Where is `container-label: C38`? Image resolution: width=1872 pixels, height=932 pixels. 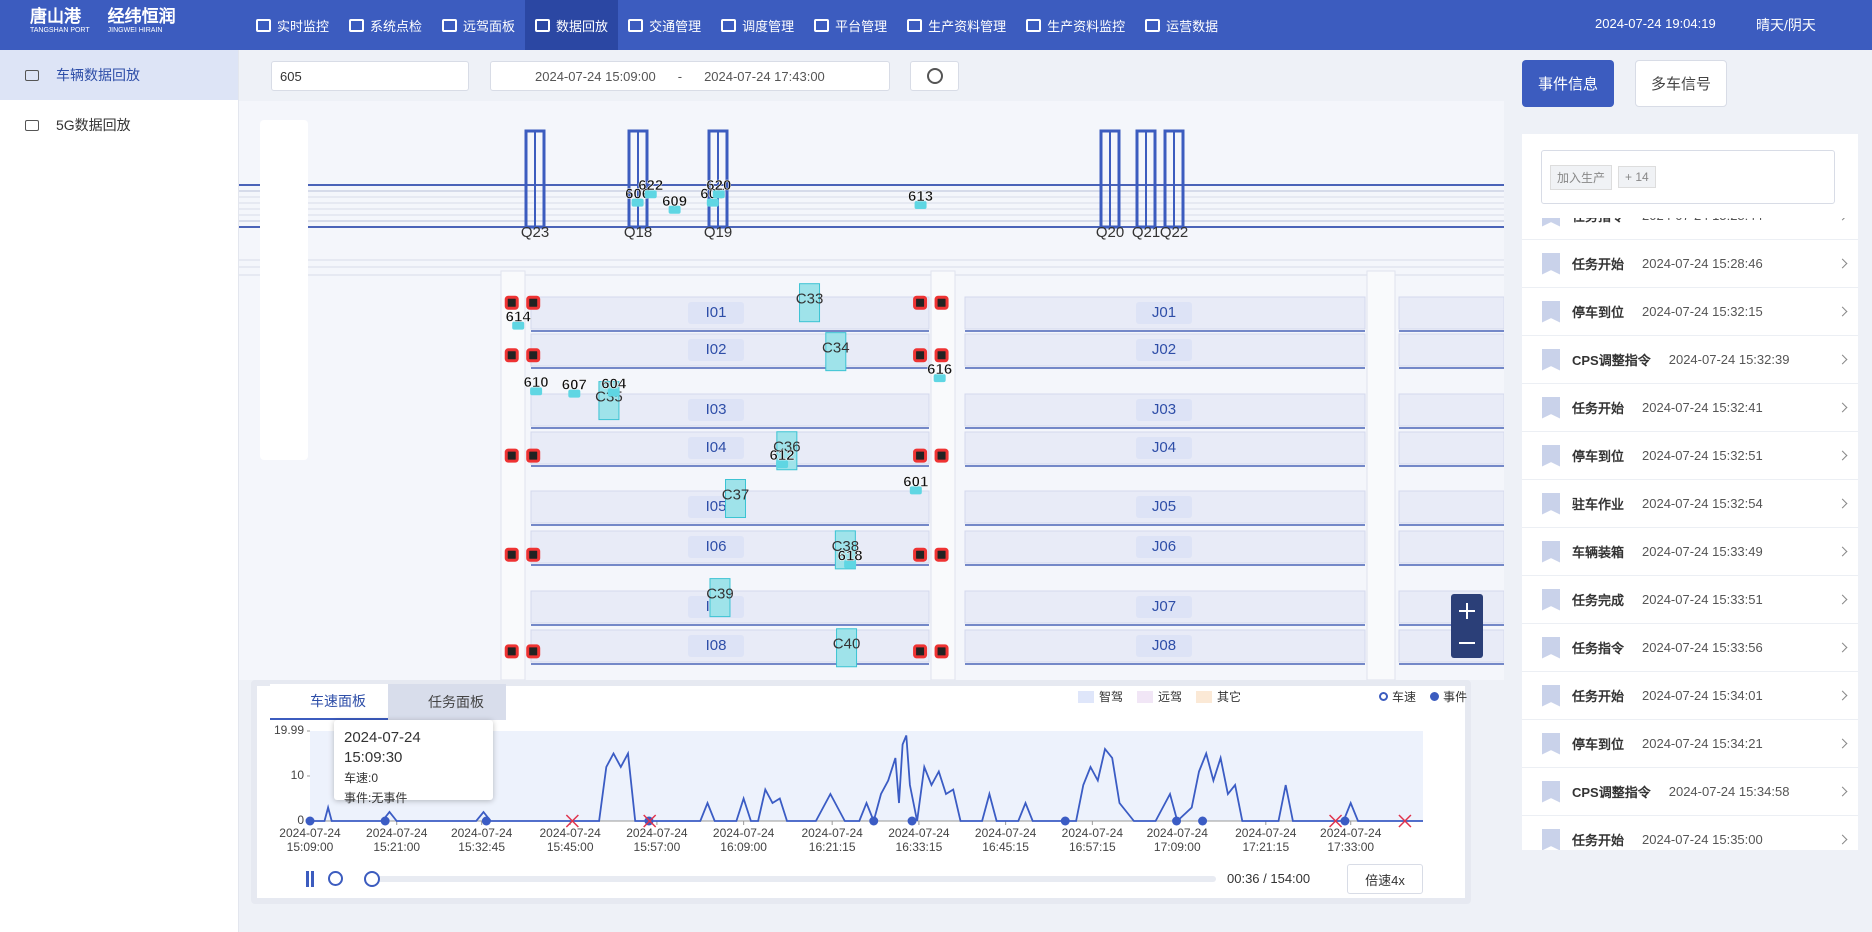
container-label: C38 is located at coordinates (846, 546).